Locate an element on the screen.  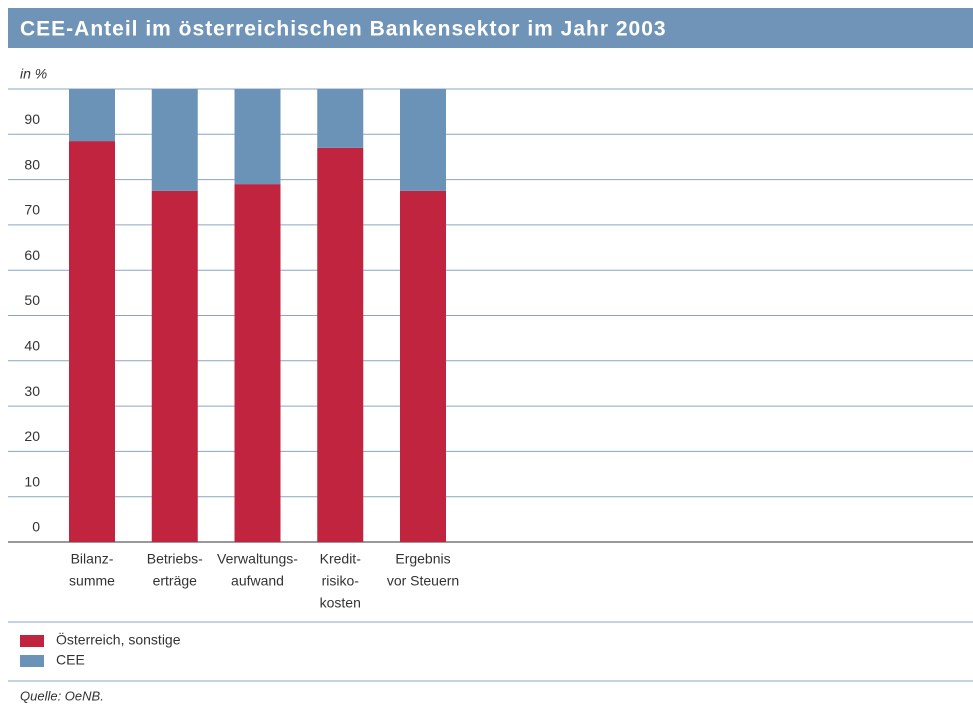
y-tick-label: 30 is located at coordinates (32, 391).